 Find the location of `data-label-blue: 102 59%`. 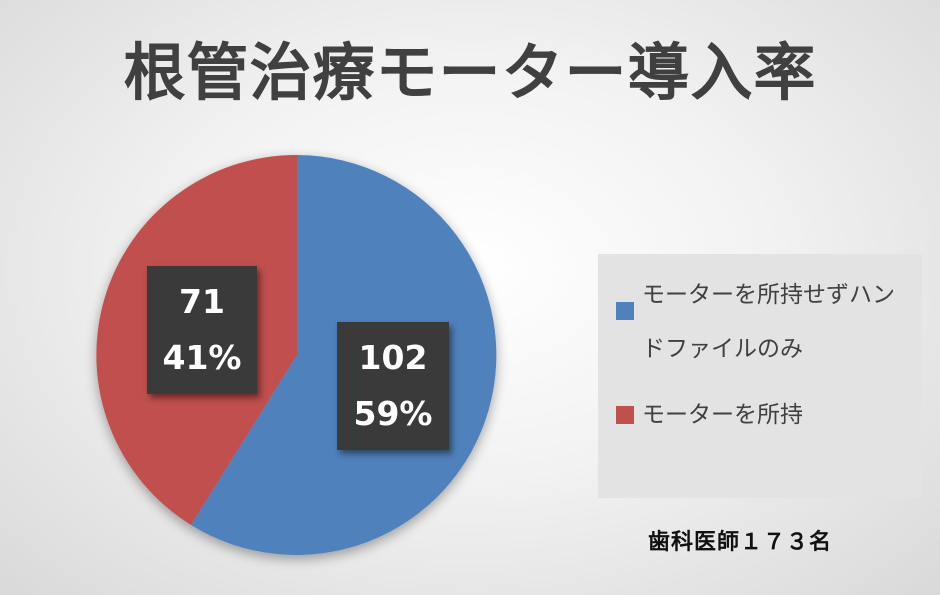

data-label-blue: 102 59% is located at coordinates (393, 386).